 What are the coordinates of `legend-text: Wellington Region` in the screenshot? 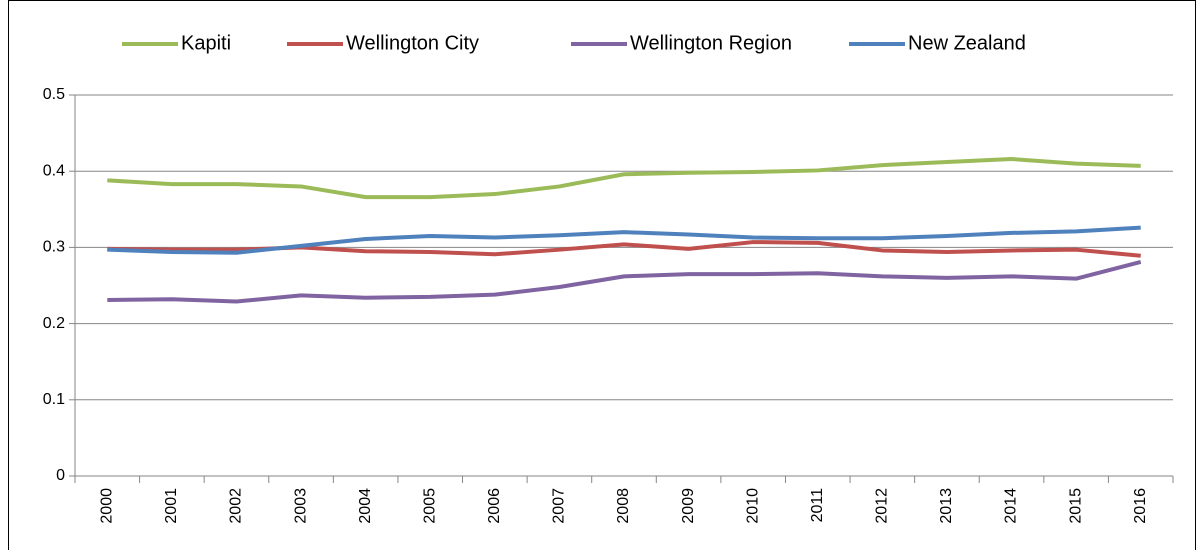 It's located at (711, 43).